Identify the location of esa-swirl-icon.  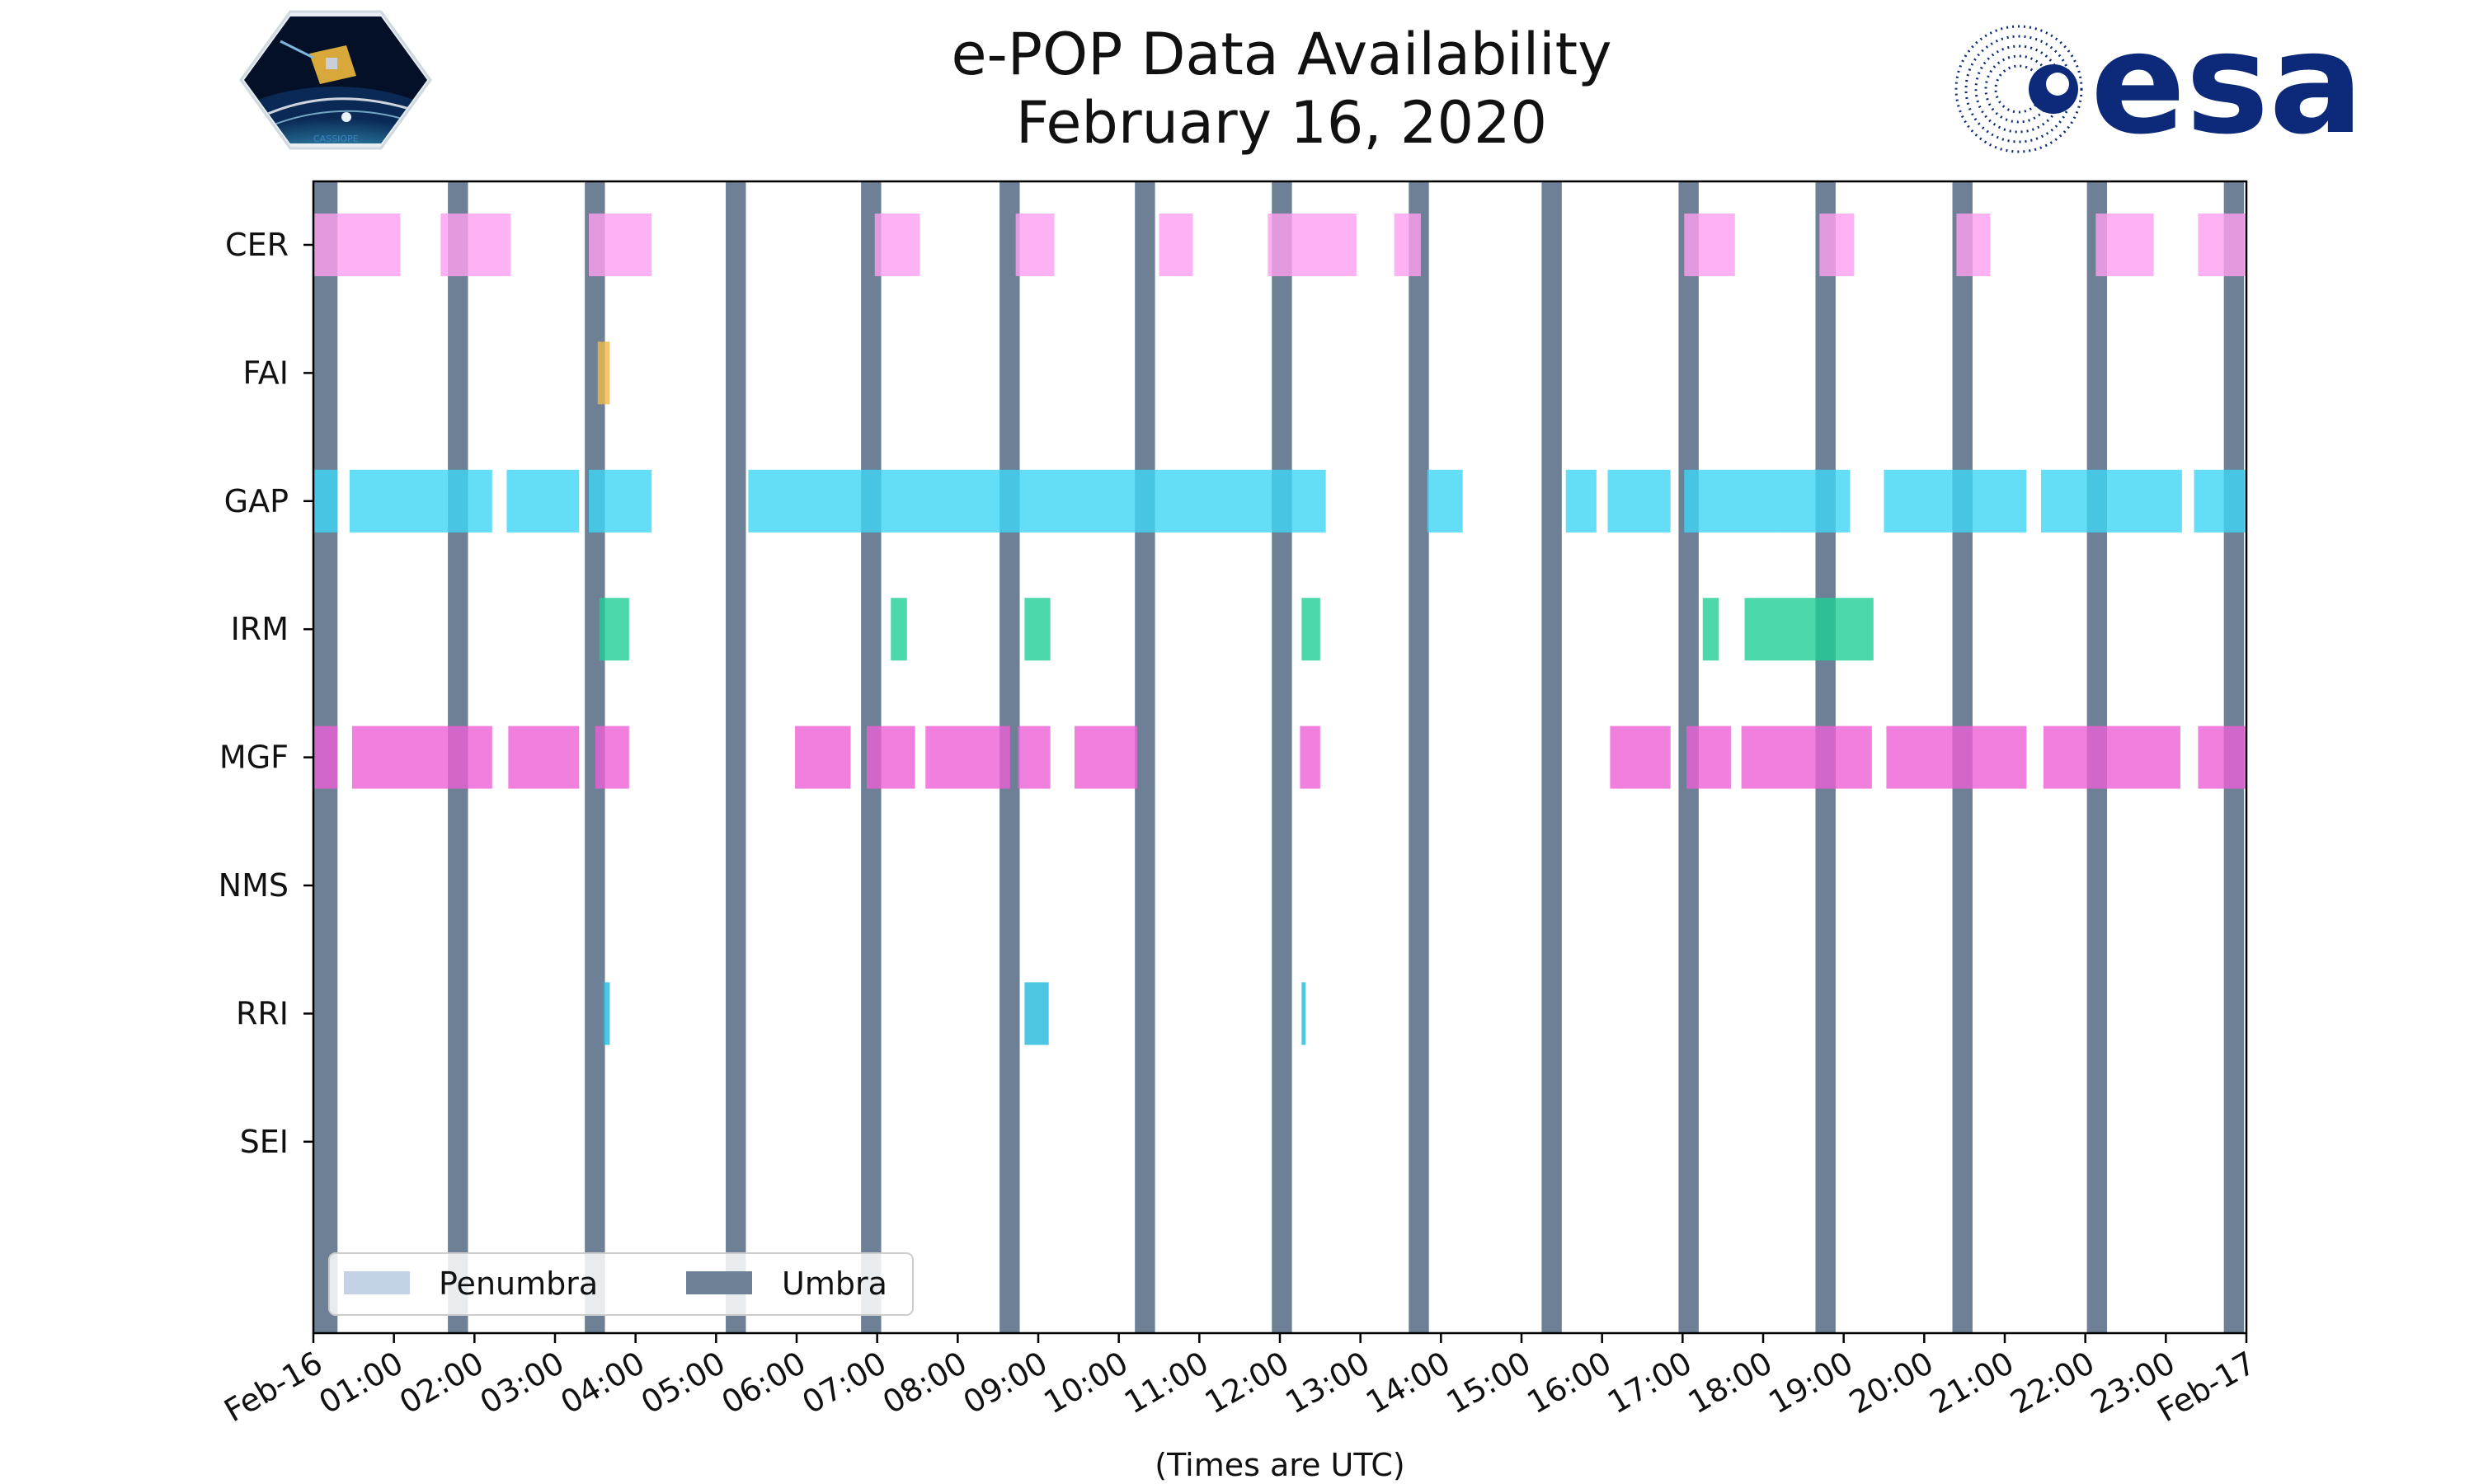
(2018, 89).